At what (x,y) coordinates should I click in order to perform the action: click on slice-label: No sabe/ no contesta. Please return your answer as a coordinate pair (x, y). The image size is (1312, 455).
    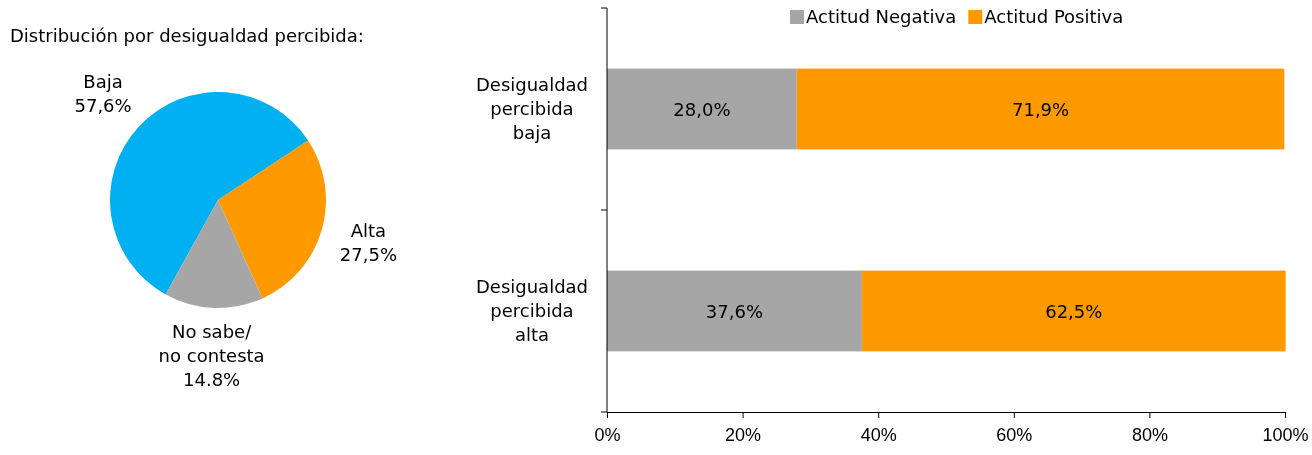
    Looking at the image, I should click on (211, 344).